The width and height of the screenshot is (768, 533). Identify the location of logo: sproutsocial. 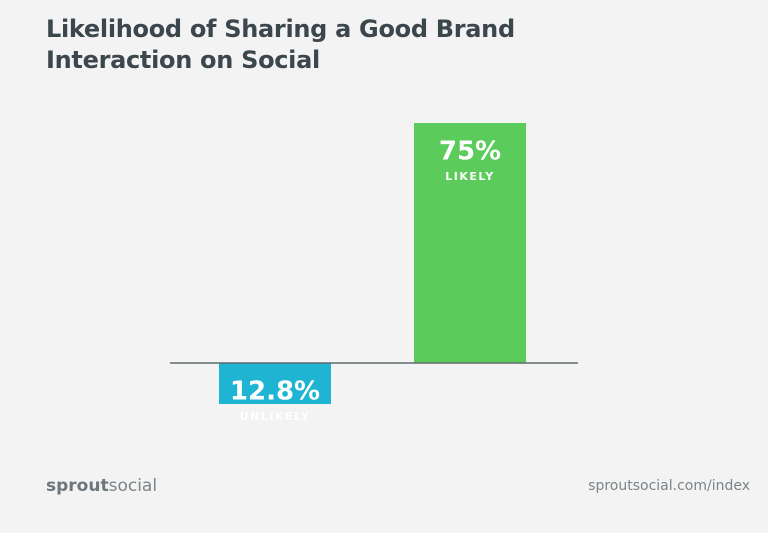
(101, 486).